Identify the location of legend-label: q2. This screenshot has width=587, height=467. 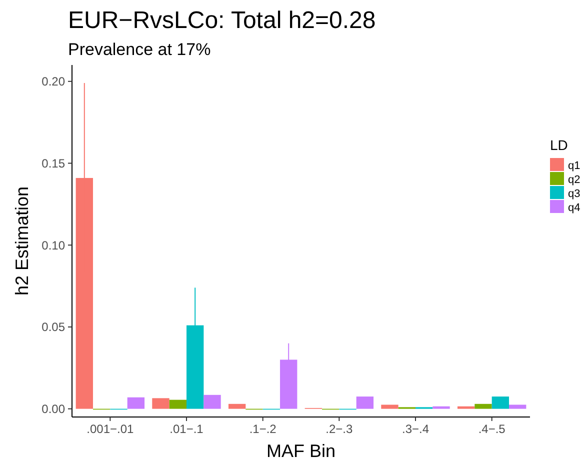
(574, 180).